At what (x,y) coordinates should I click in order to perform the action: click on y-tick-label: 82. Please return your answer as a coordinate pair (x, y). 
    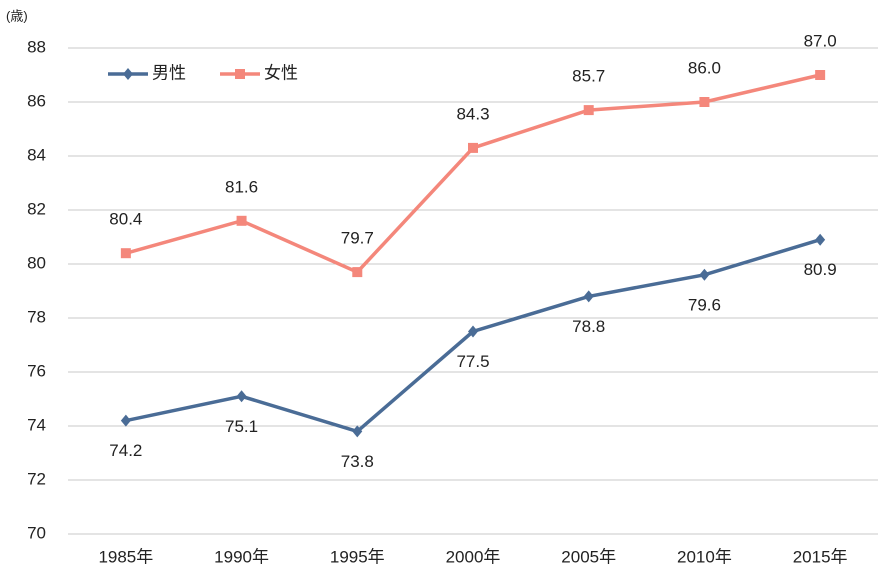
    Looking at the image, I should click on (36, 208).